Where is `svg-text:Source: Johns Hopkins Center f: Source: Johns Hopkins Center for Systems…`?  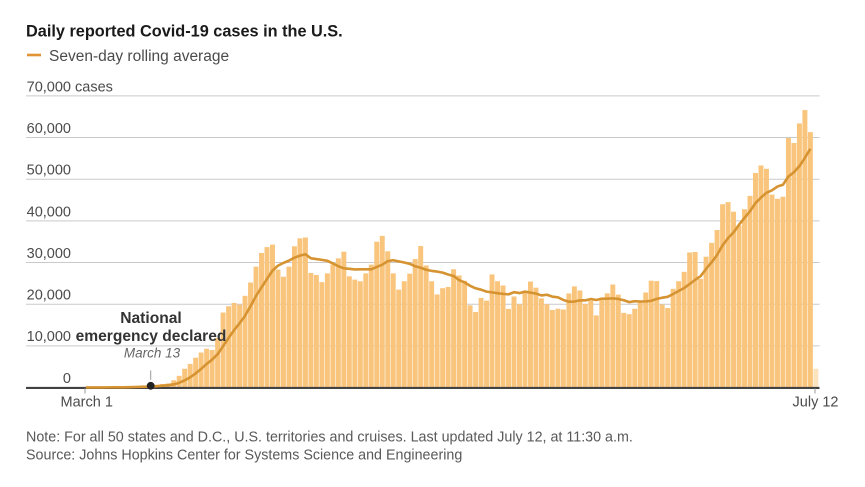 svg-text:Source: Johns Hopkins Center f: Source: Johns Hopkins Center for Systems… is located at coordinates (244, 456).